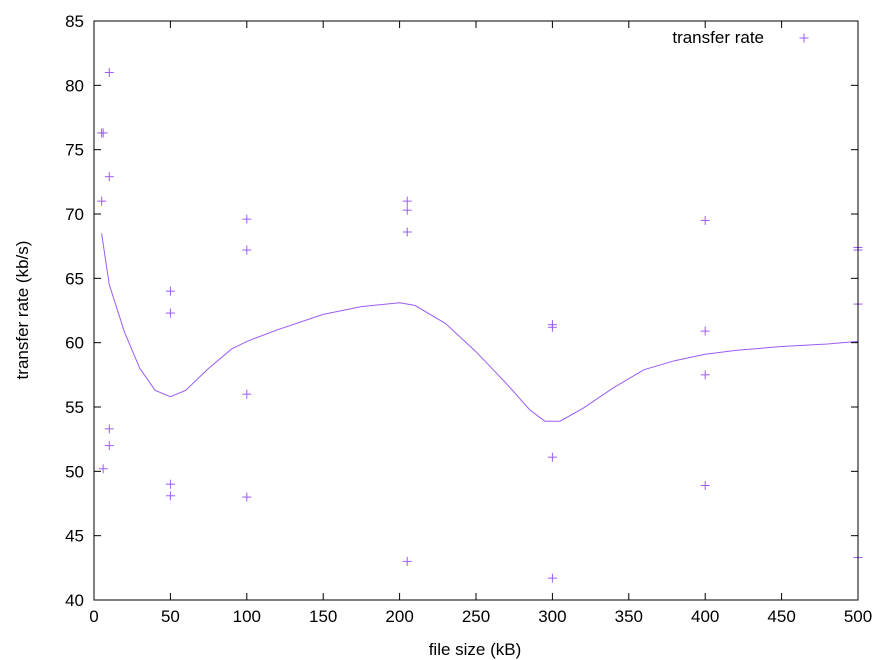 The width and height of the screenshot is (878, 660). What do you see at coordinates (74, 407) in the screenshot?
I see `y-tick-label: 55` at bounding box center [74, 407].